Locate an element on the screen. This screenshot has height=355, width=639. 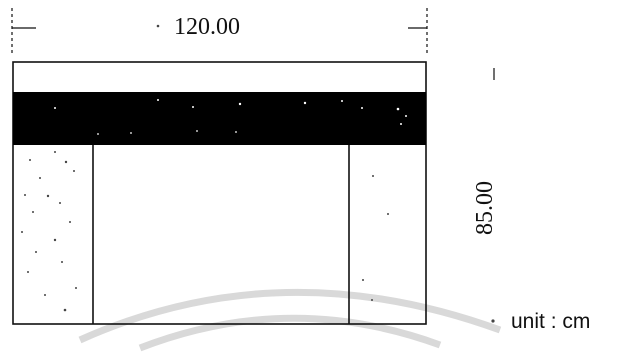
height-dimension: 85.00 is located at coordinates (485, 151).